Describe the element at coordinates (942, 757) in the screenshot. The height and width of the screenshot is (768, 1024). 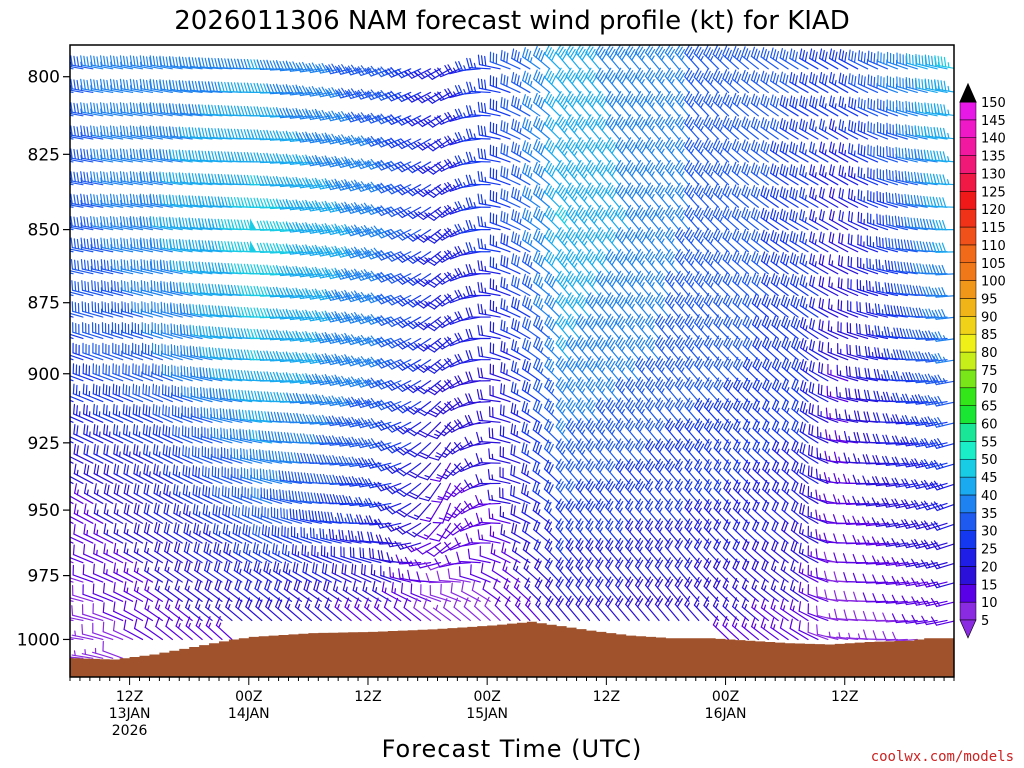
I see `credit-text: coolwx.com/models` at that location.